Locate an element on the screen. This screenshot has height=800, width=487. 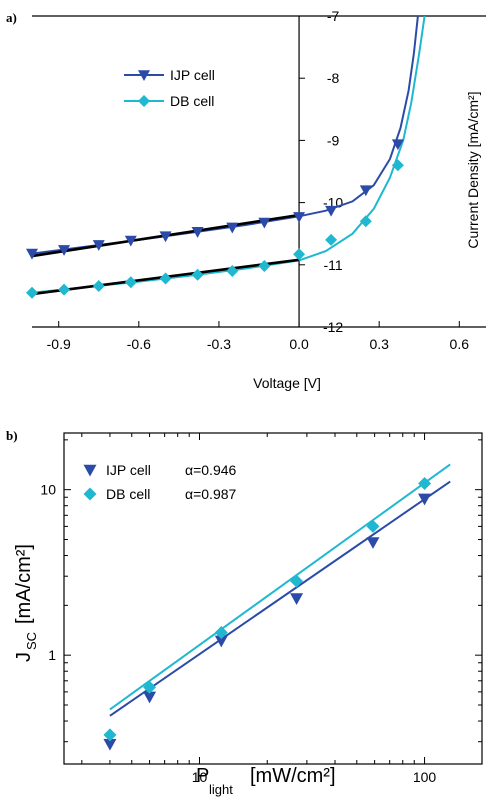
panel-b-label: b) is located at coordinates (12, 435).